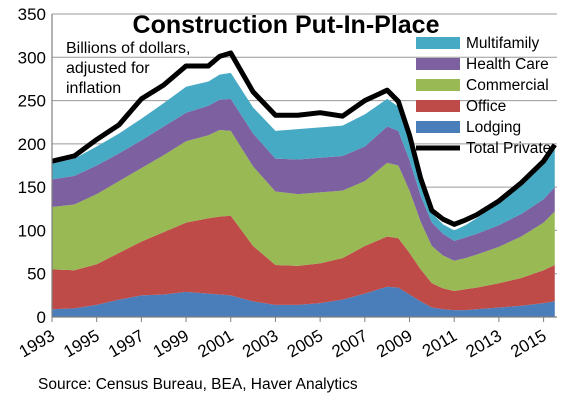 The height and width of the screenshot is (408, 585). I want to click on y-tick-label: 50, so click(36, 274).